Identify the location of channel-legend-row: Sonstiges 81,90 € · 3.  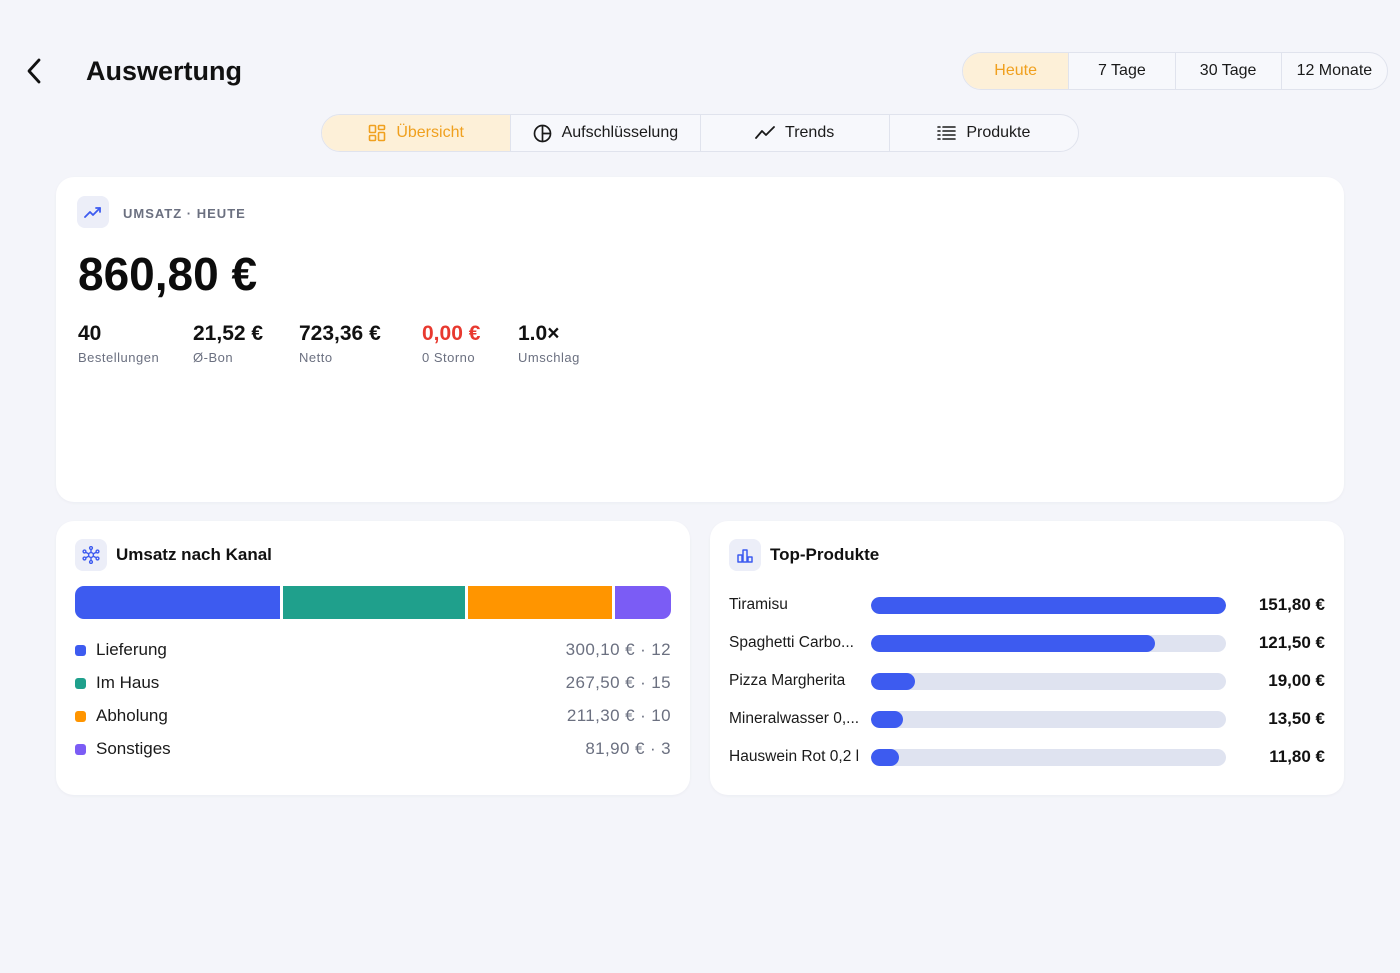
(373, 749).